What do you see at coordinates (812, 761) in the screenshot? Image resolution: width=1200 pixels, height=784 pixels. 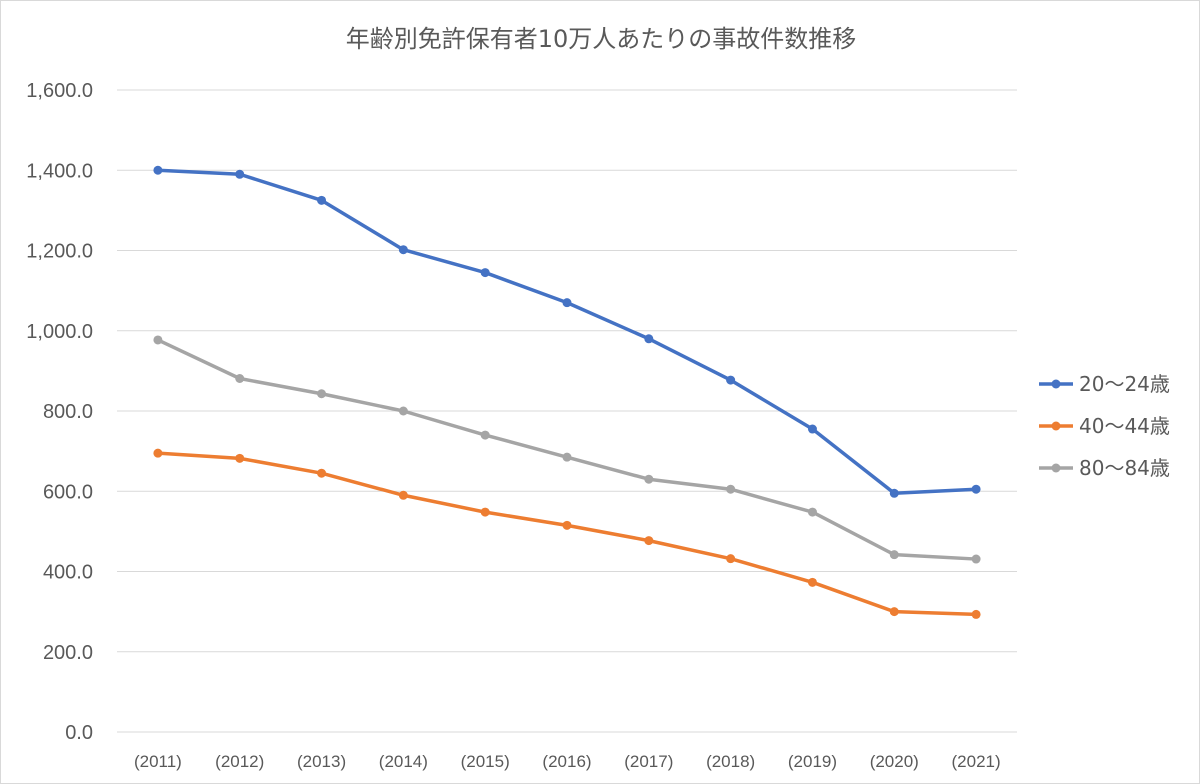 I see `x-tick-label: (2019)` at bounding box center [812, 761].